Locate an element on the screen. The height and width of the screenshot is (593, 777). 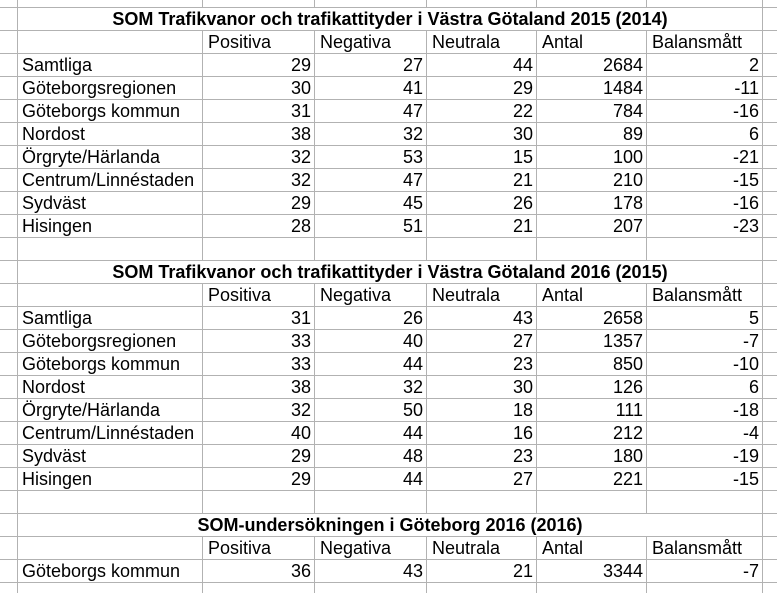
value-cell: 126 is located at coordinates (592, 387).